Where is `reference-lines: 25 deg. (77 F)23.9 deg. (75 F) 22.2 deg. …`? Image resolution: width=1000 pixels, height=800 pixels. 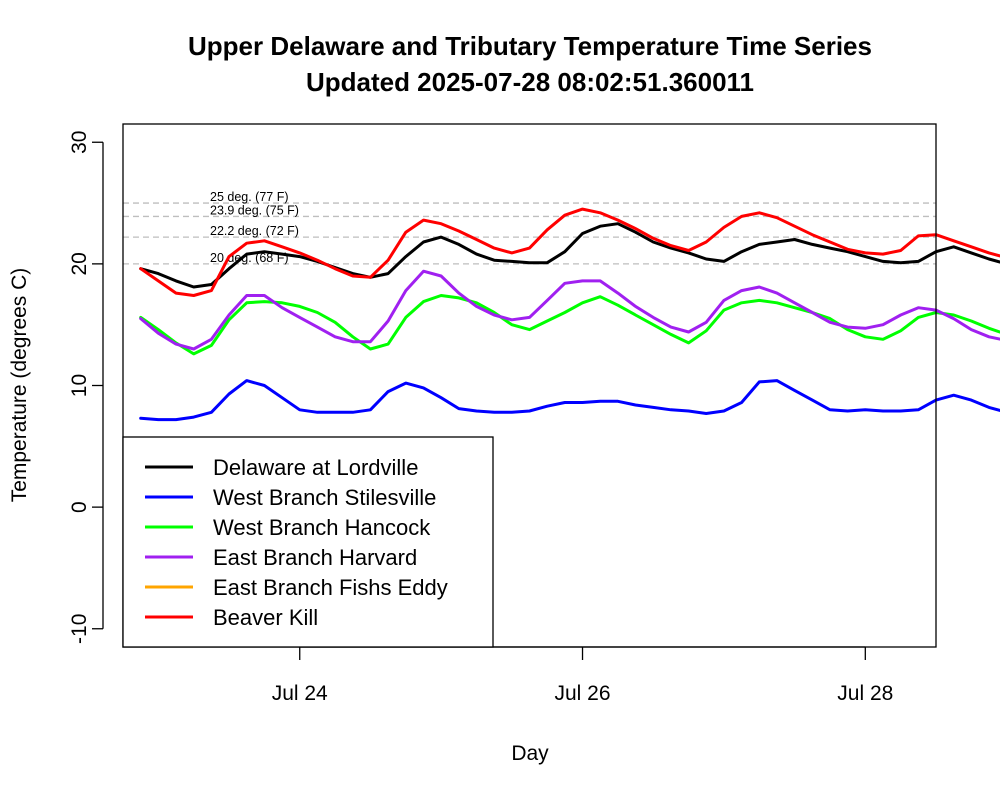 reference-lines: 25 deg. (77 F)23.9 deg. (75 F) 22.2 deg. … is located at coordinates (529, 227).